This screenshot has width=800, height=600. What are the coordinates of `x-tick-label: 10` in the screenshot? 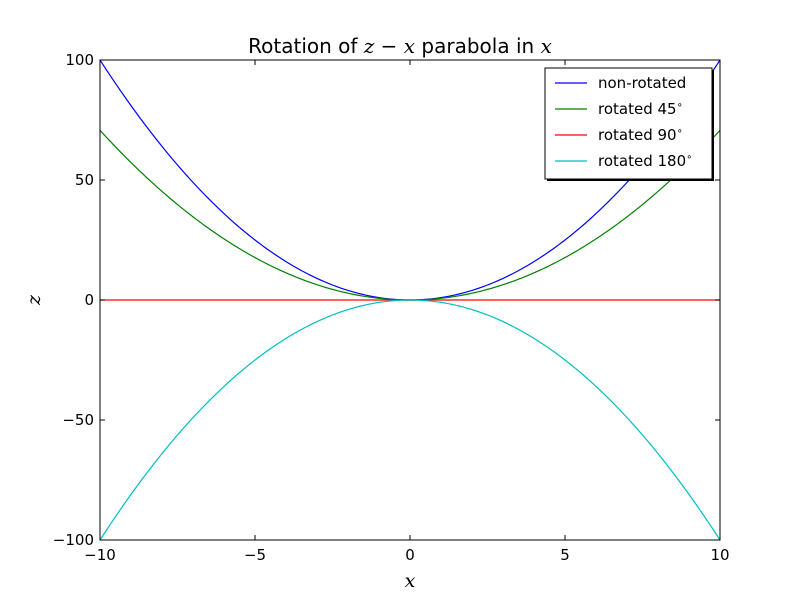 It's located at (719, 555).